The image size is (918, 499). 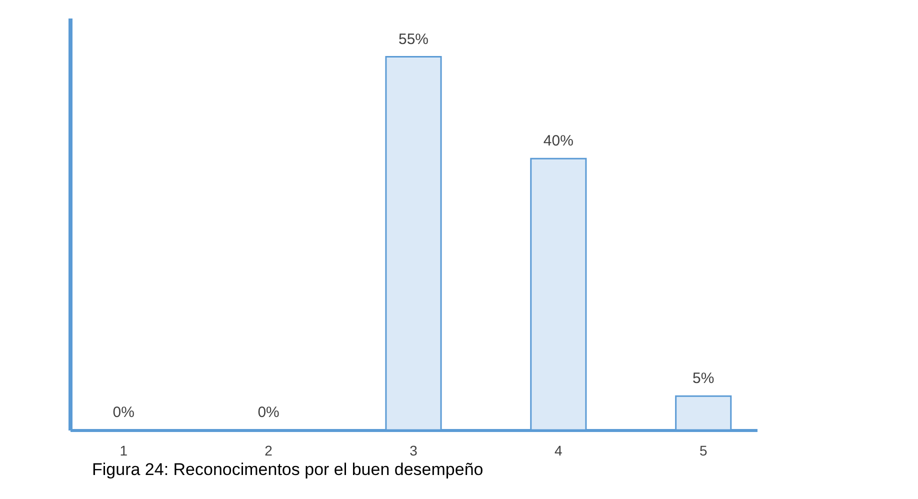 What do you see at coordinates (414, 450) in the screenshot?
I see `x-tick-label: 3` at bounding box center [414, 450].